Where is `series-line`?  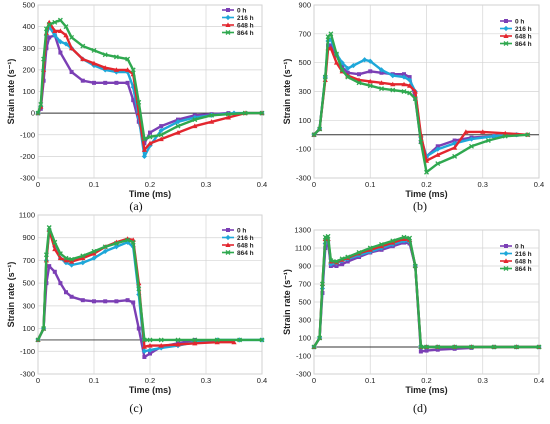
series-line is located at coordinates (132, 89).